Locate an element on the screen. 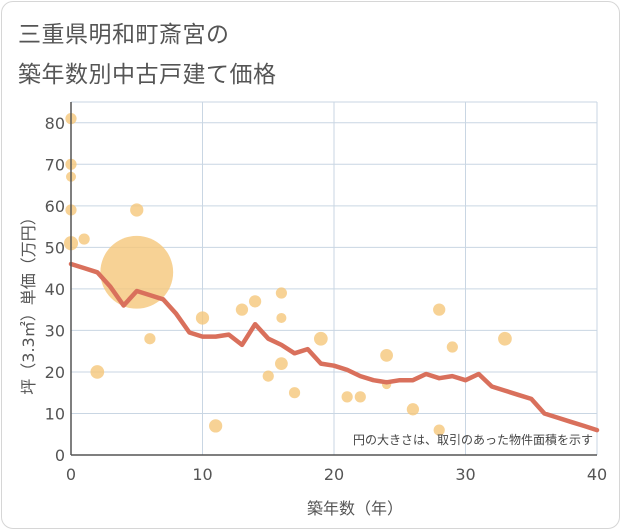 This screenshot has height=530, width=621. x-axis-label: 築年数（年） is located at coordinates (355, 508).